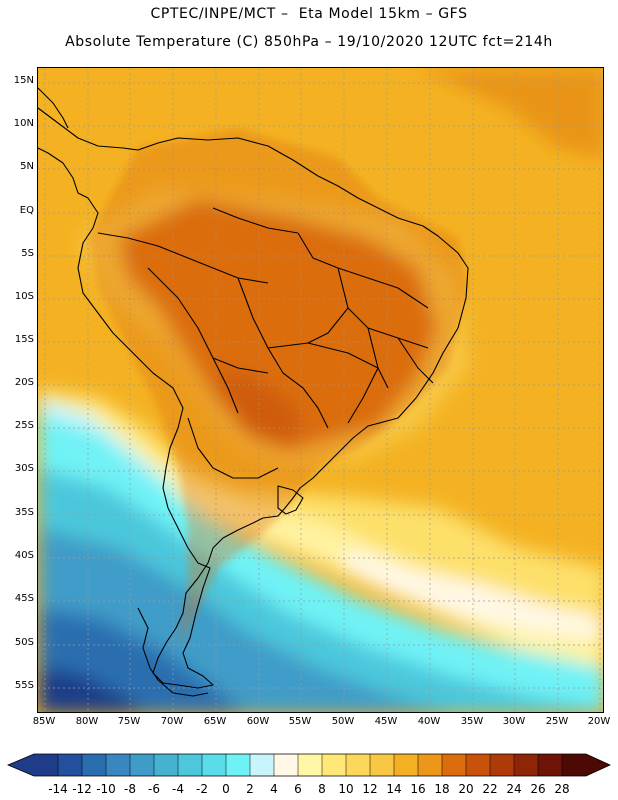 The image size is (618, 800). I want to click on longitude-label: 55W, so click(300, 721).